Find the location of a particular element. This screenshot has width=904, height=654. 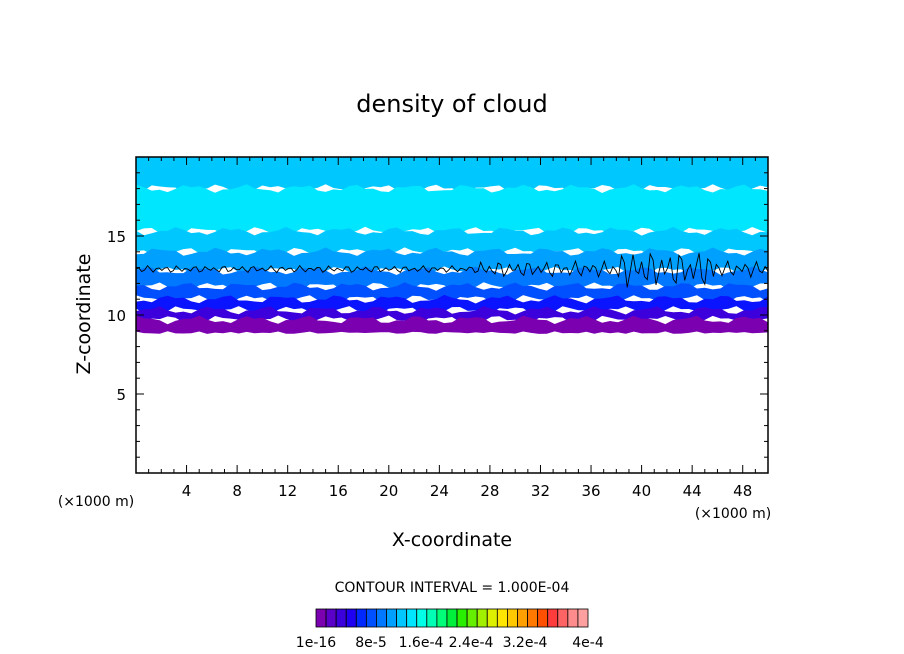

x-tick-label: 4 is located at coordinates (187, 491).